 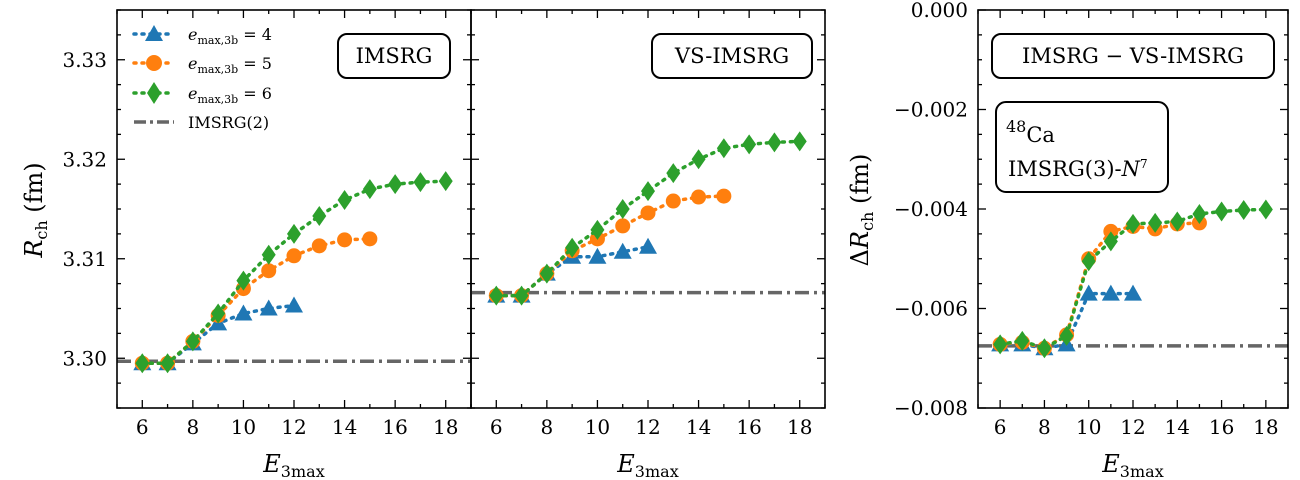 What do you see at coordinates (394, 56) in the screenshot?
I see `label-box-imsrg: IMSRG` at bounding box center [394, 56].